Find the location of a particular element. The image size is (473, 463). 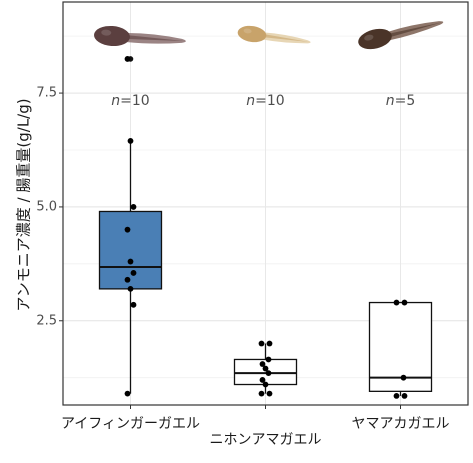

tadpole-light-tan-icon is located at coordinates (274, 34).